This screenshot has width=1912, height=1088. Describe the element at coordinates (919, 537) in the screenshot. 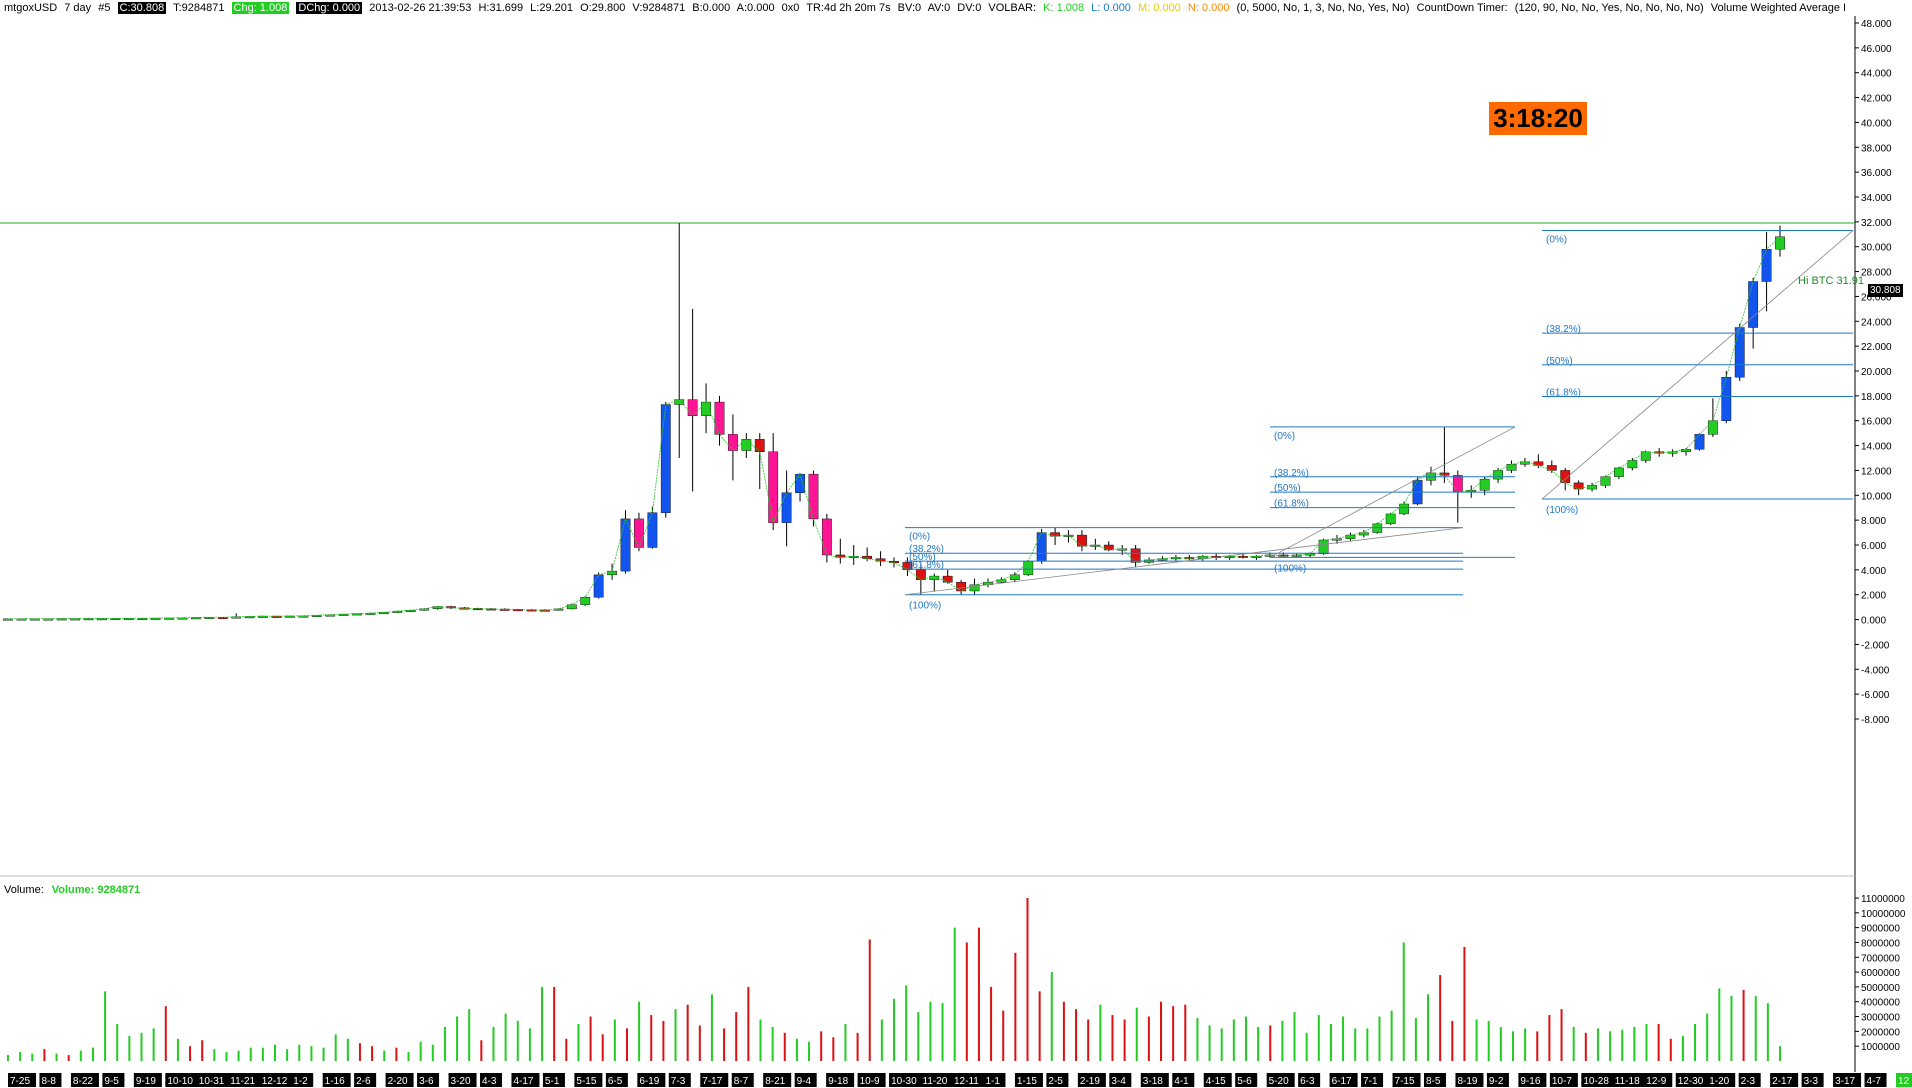

I see `fib-level-label: (0%)` at that location.